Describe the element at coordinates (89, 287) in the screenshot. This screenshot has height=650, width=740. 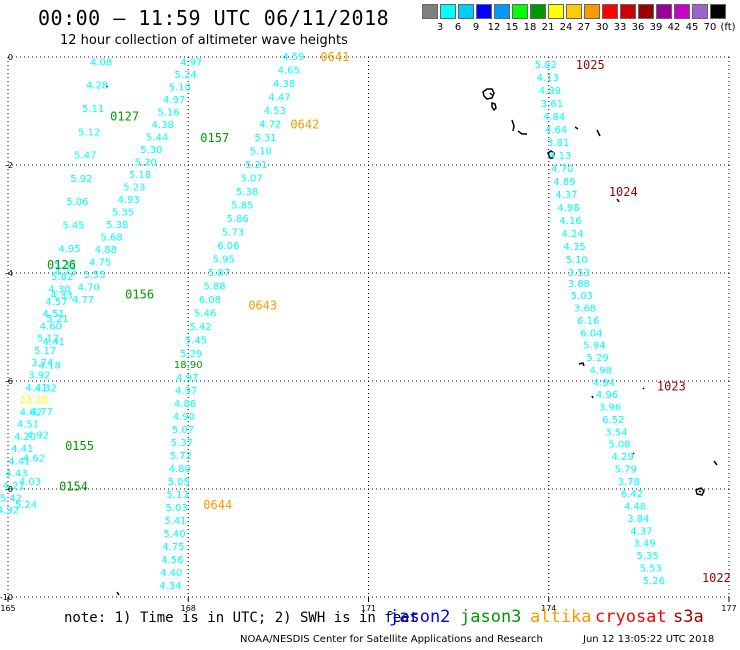
I see `swh-value: 4.70` at that location.